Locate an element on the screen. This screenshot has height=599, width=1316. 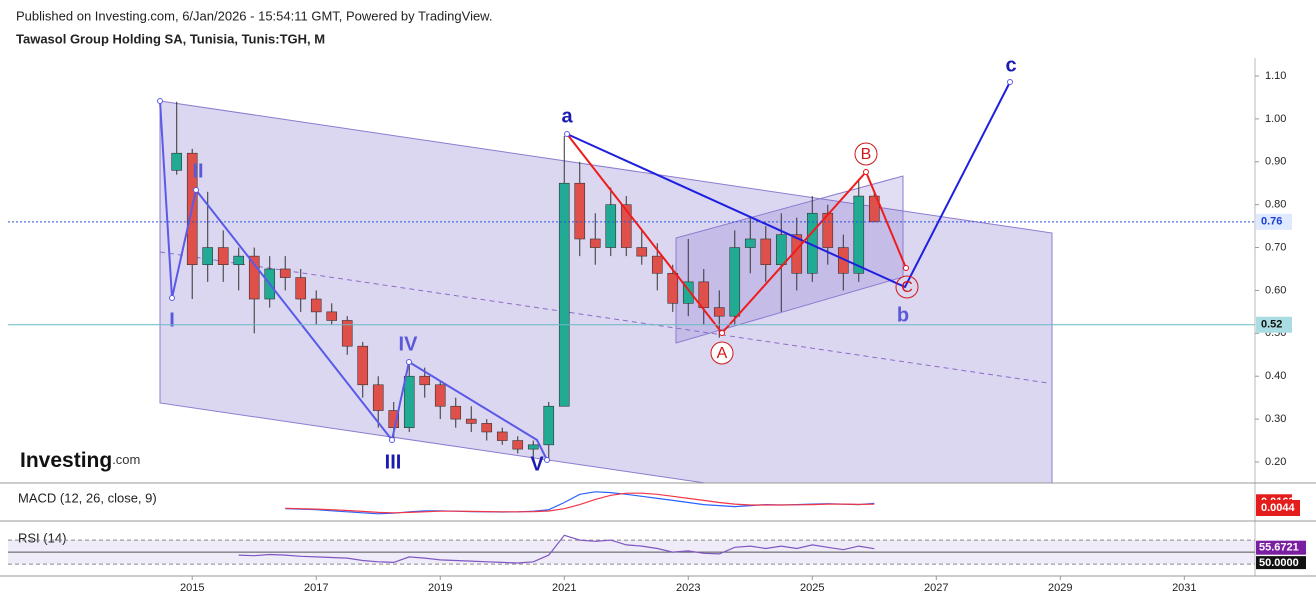
x-tick-label: 2027 is located at coordinates (936, 588).